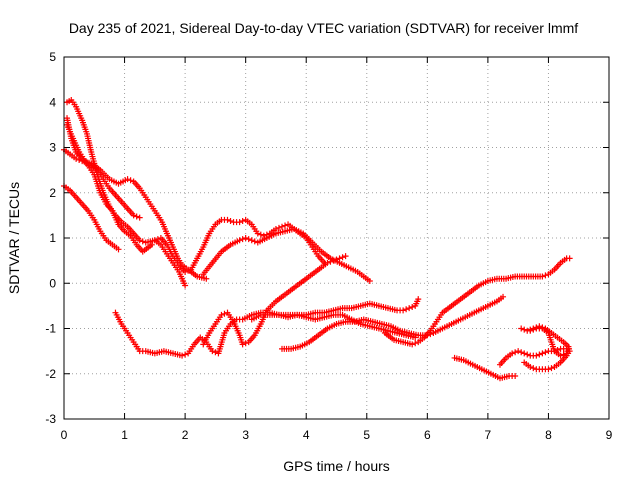 The height and width of the screenshot is (480, 640). What do you see at coordinates (52, 148) in the screenshot?
I see `y-tick-label: 3` at bounding box center [52, 148].